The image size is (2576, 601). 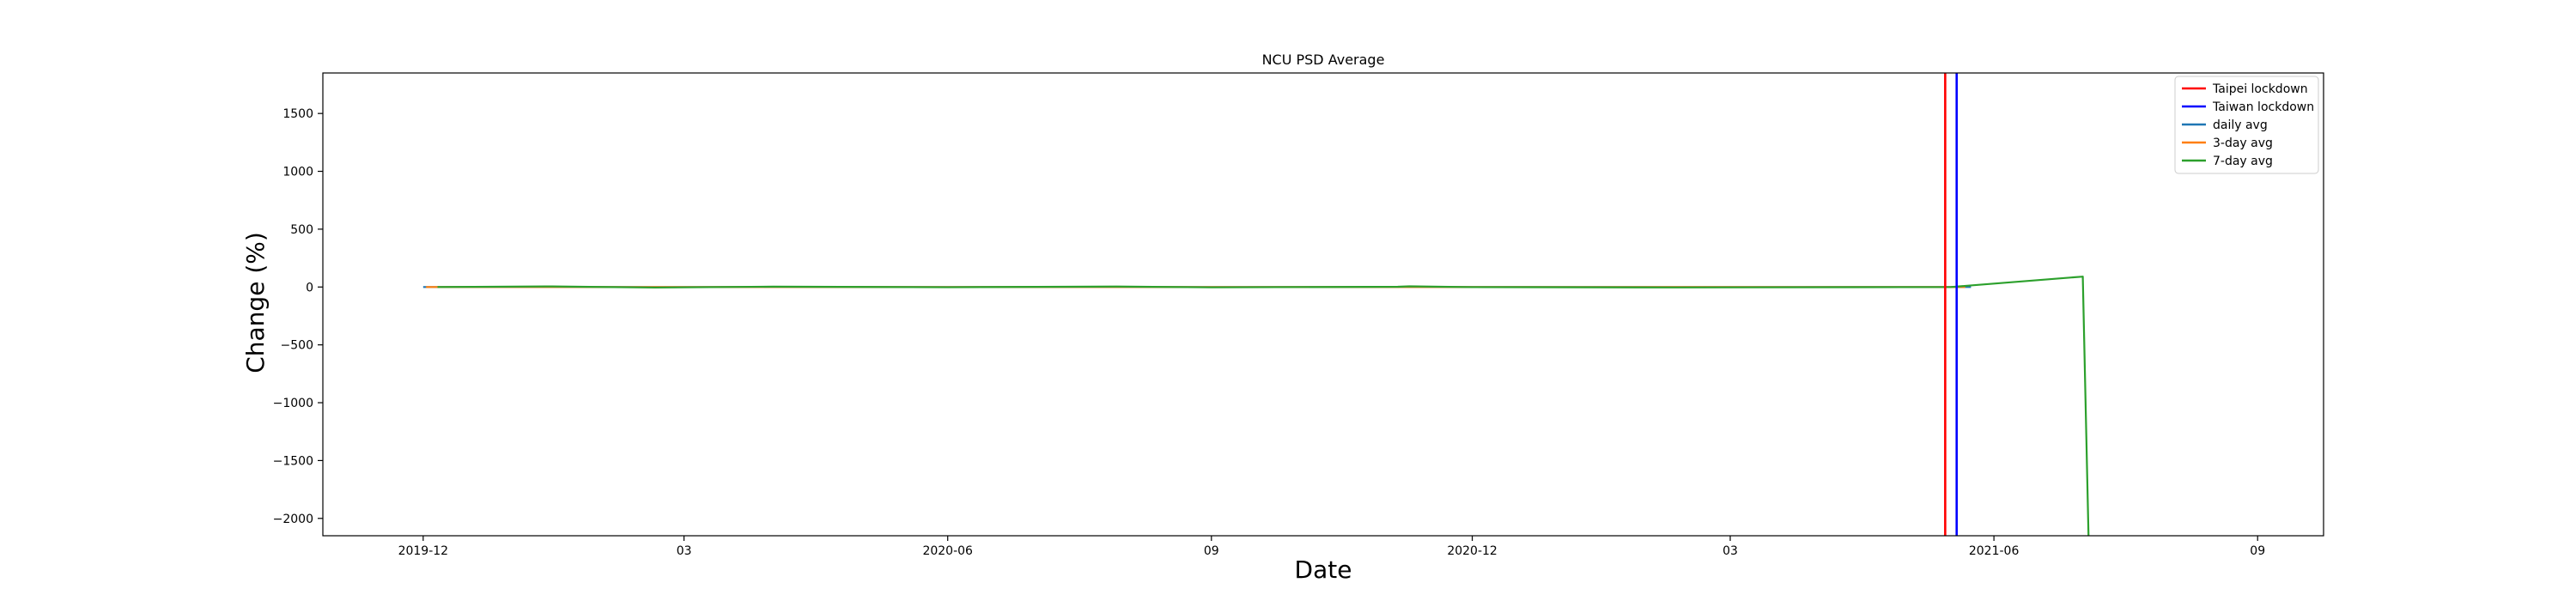 What do you see at coordinates (297, 346) in the screenshot?
I see `y-tick-label: −500` at bounding box center [297, 346].